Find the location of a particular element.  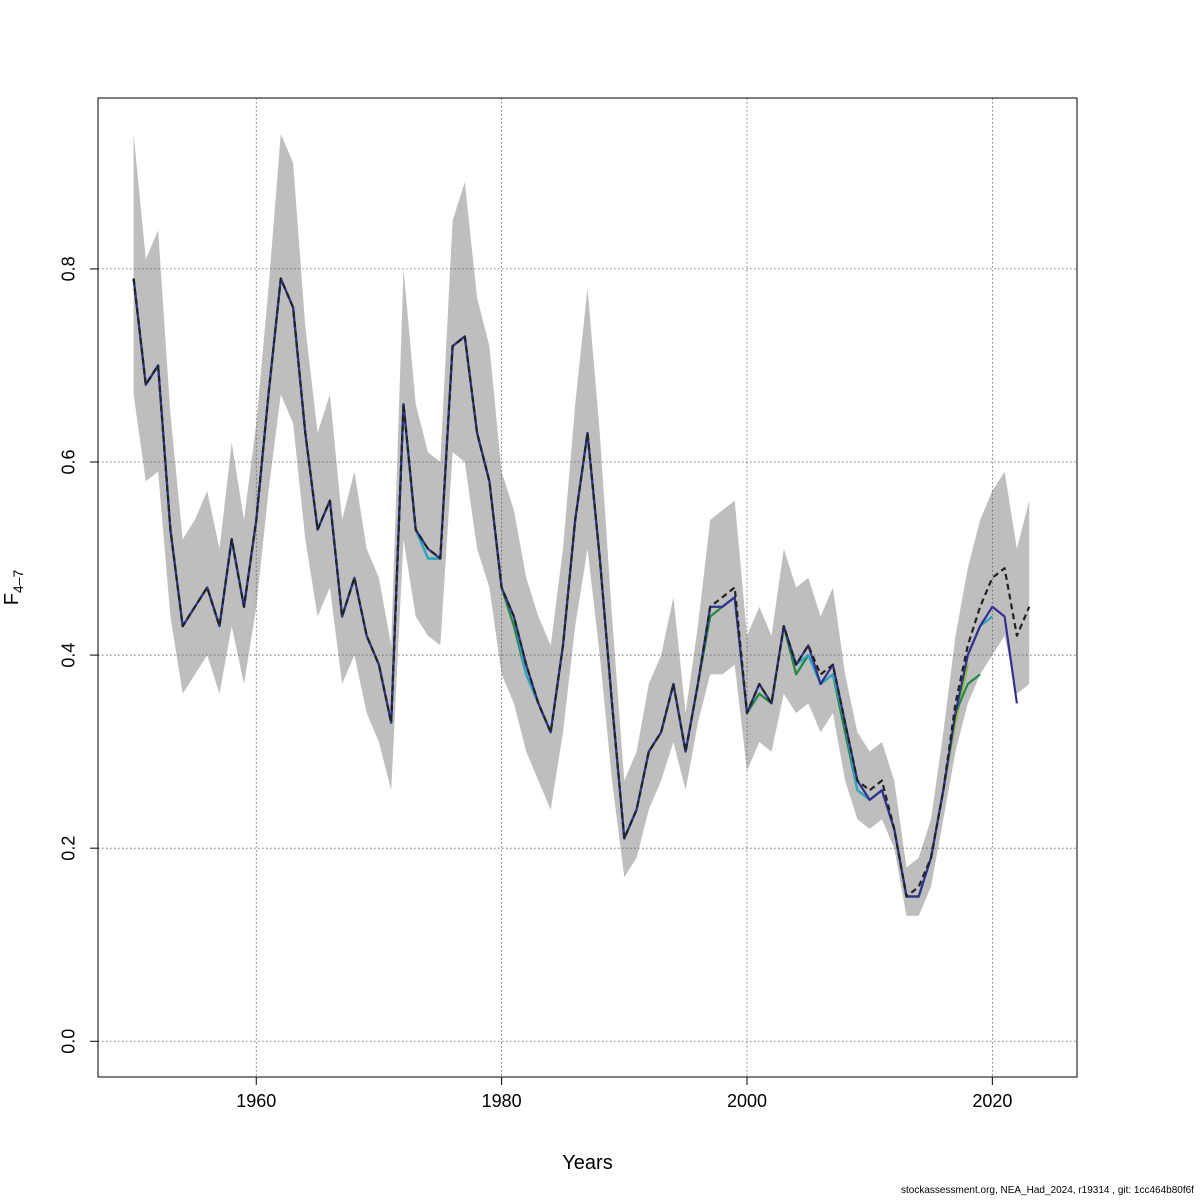

y-tick-label: 0.6 is located at coordinates (69, 461).